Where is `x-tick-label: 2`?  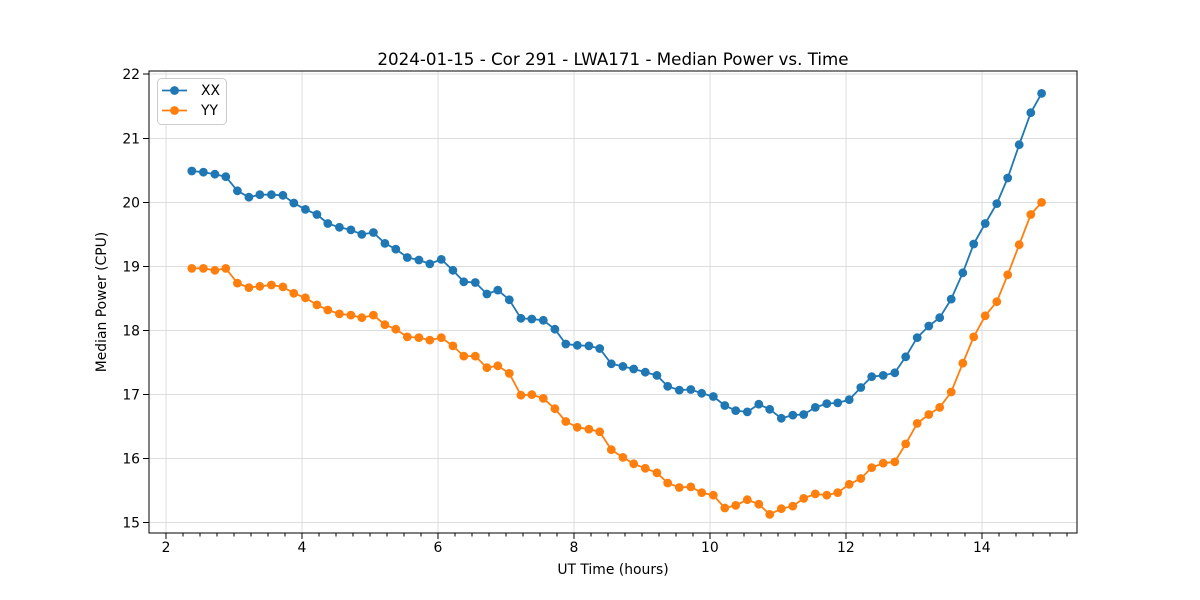 x-tick-label: 2 is located at coordinates (166, 548).